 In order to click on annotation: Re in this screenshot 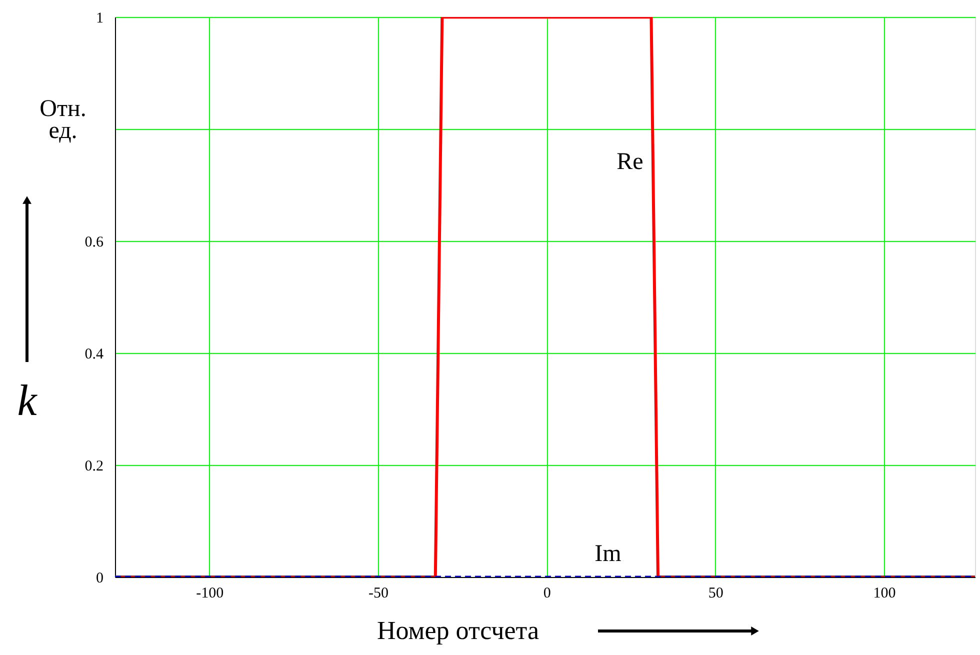, I will do `click(630, 162)`.